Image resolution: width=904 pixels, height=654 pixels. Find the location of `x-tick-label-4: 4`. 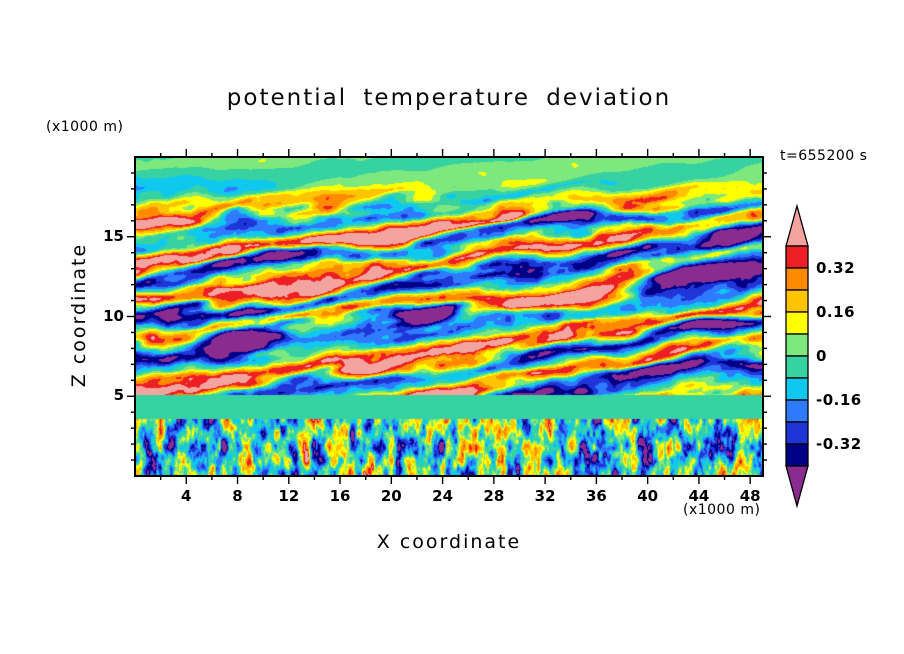

x-tick-label-4: 4 is located at coordinates (186, 496).